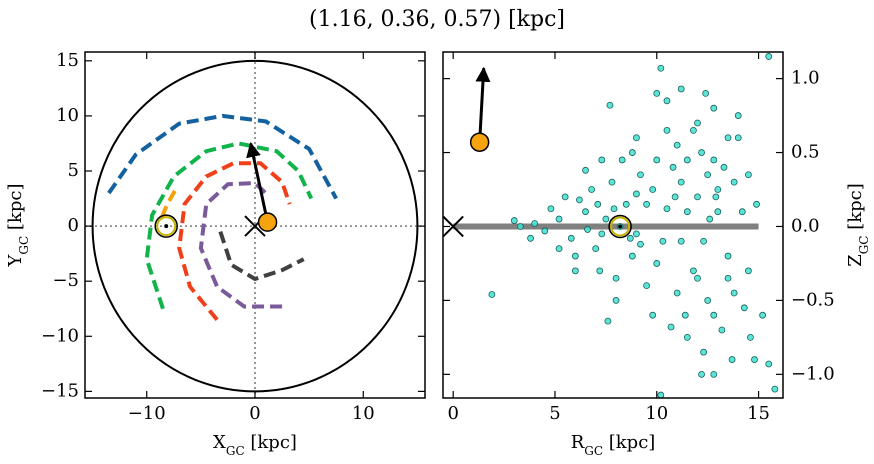  What do you see at coordinates (813, 373) in the screenshot?
I see `y-tick-label: −1.0` at bounding box center [813, 373].